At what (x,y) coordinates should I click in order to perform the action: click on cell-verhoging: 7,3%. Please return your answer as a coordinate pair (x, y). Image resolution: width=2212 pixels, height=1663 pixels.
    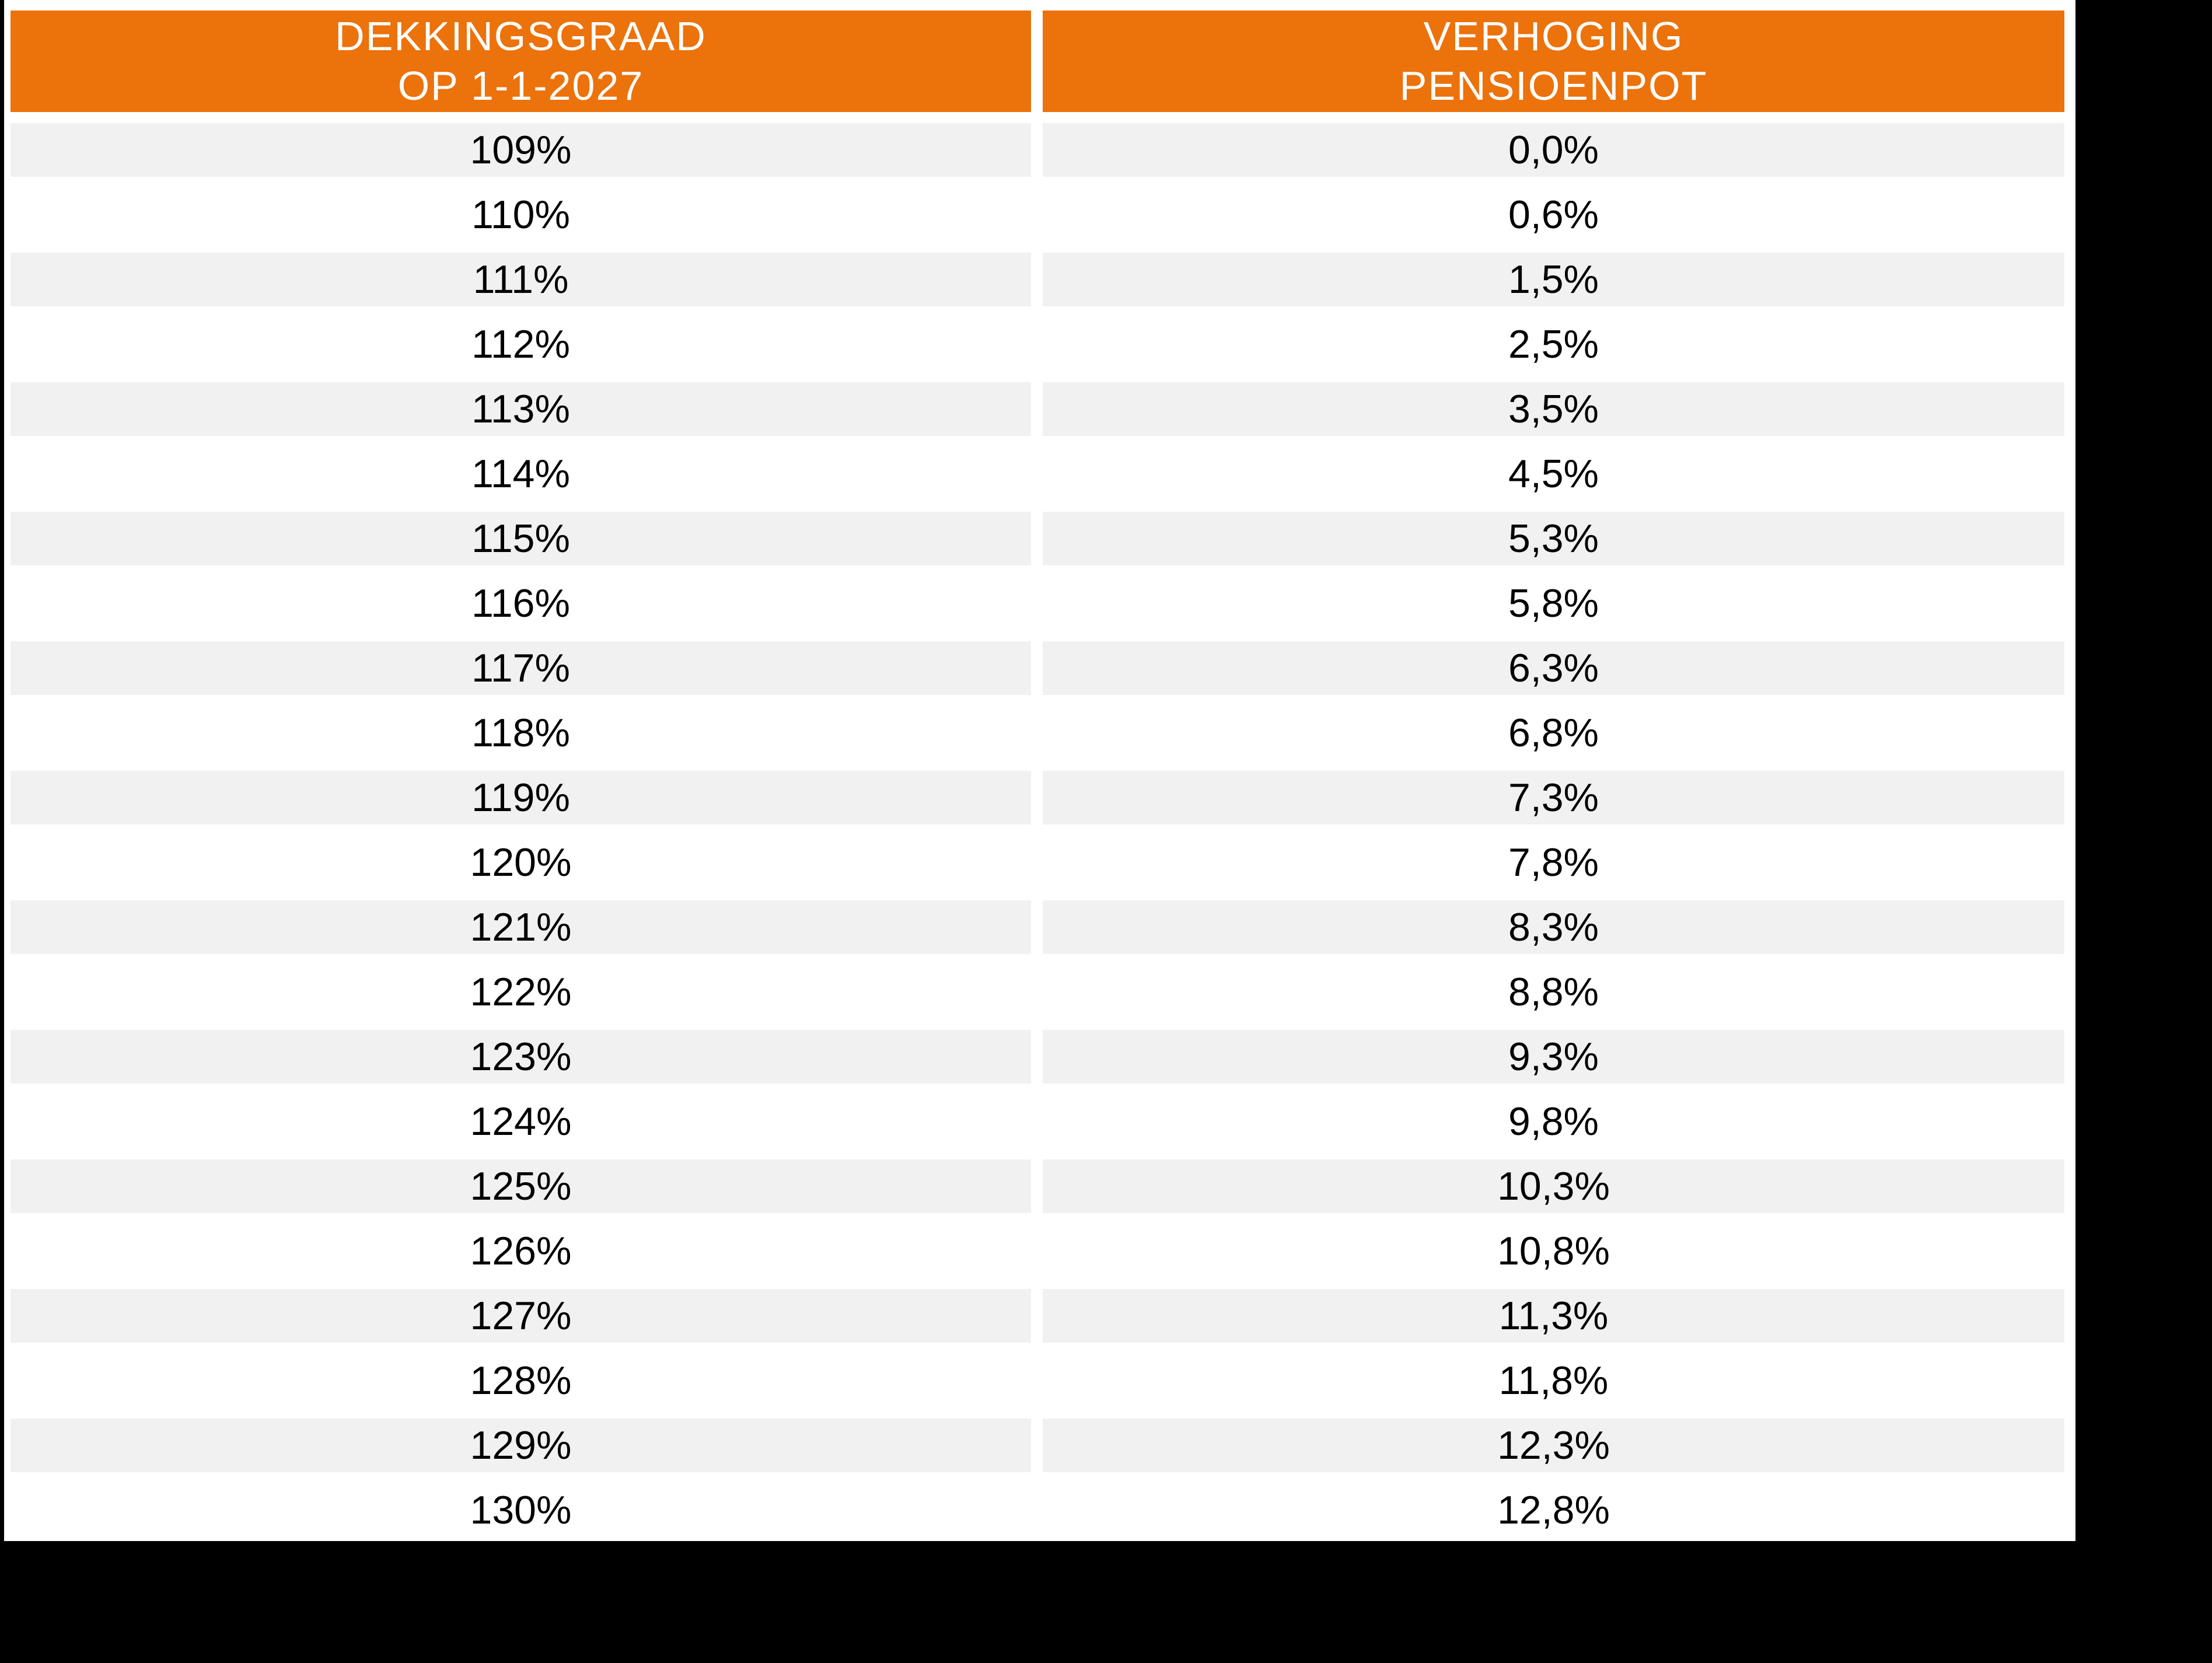
    Looking at the image, I should click on (1553, 797).